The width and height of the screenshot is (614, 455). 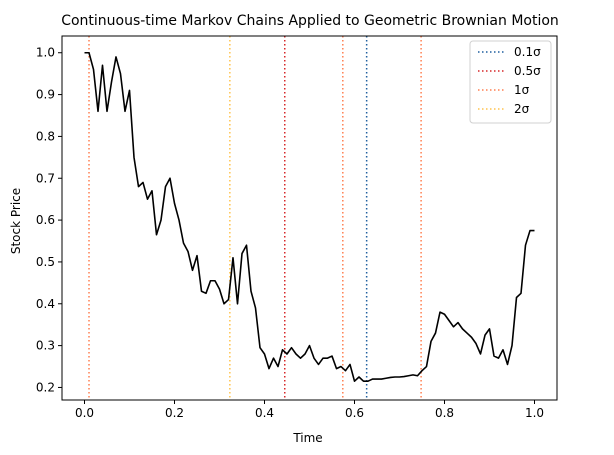 What do you see at coordinates (16, 221) in the screenshot?
I see `y-axis-label: Stock Price` at bounding box center [16, 221].